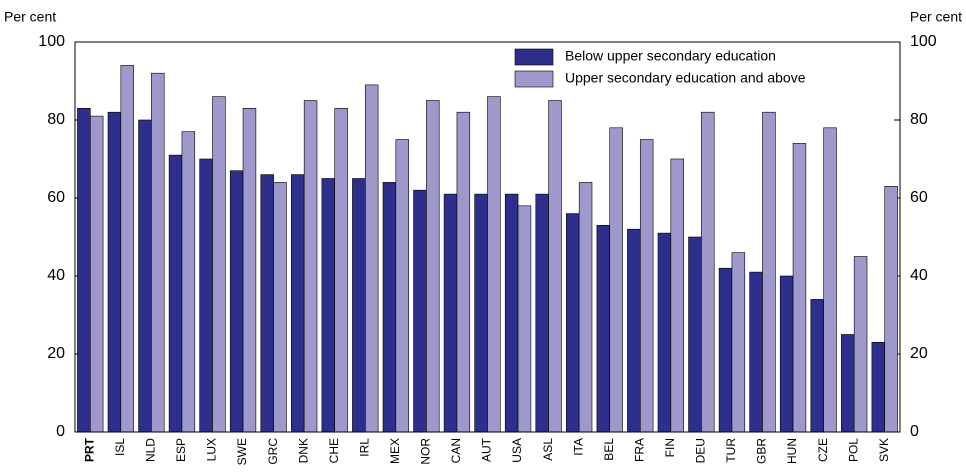 The image size is (966, 473). What do you see at coordinates (853, 450) in the screenshot?
I see `x-tick-label: POL` at bounding box center [853, 450].